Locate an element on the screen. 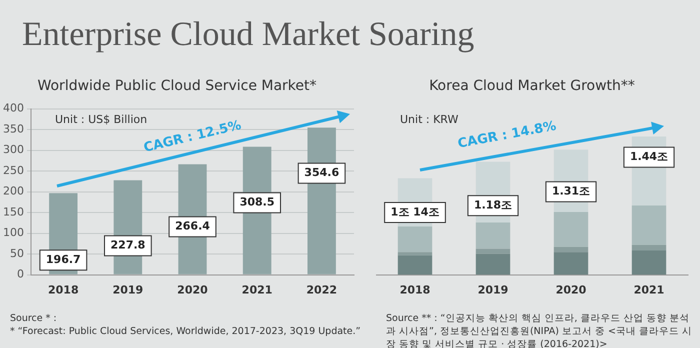 The height and width of the screenshot is (348, 700). y-tick-label: 200 is located at coordinates (13, 191).